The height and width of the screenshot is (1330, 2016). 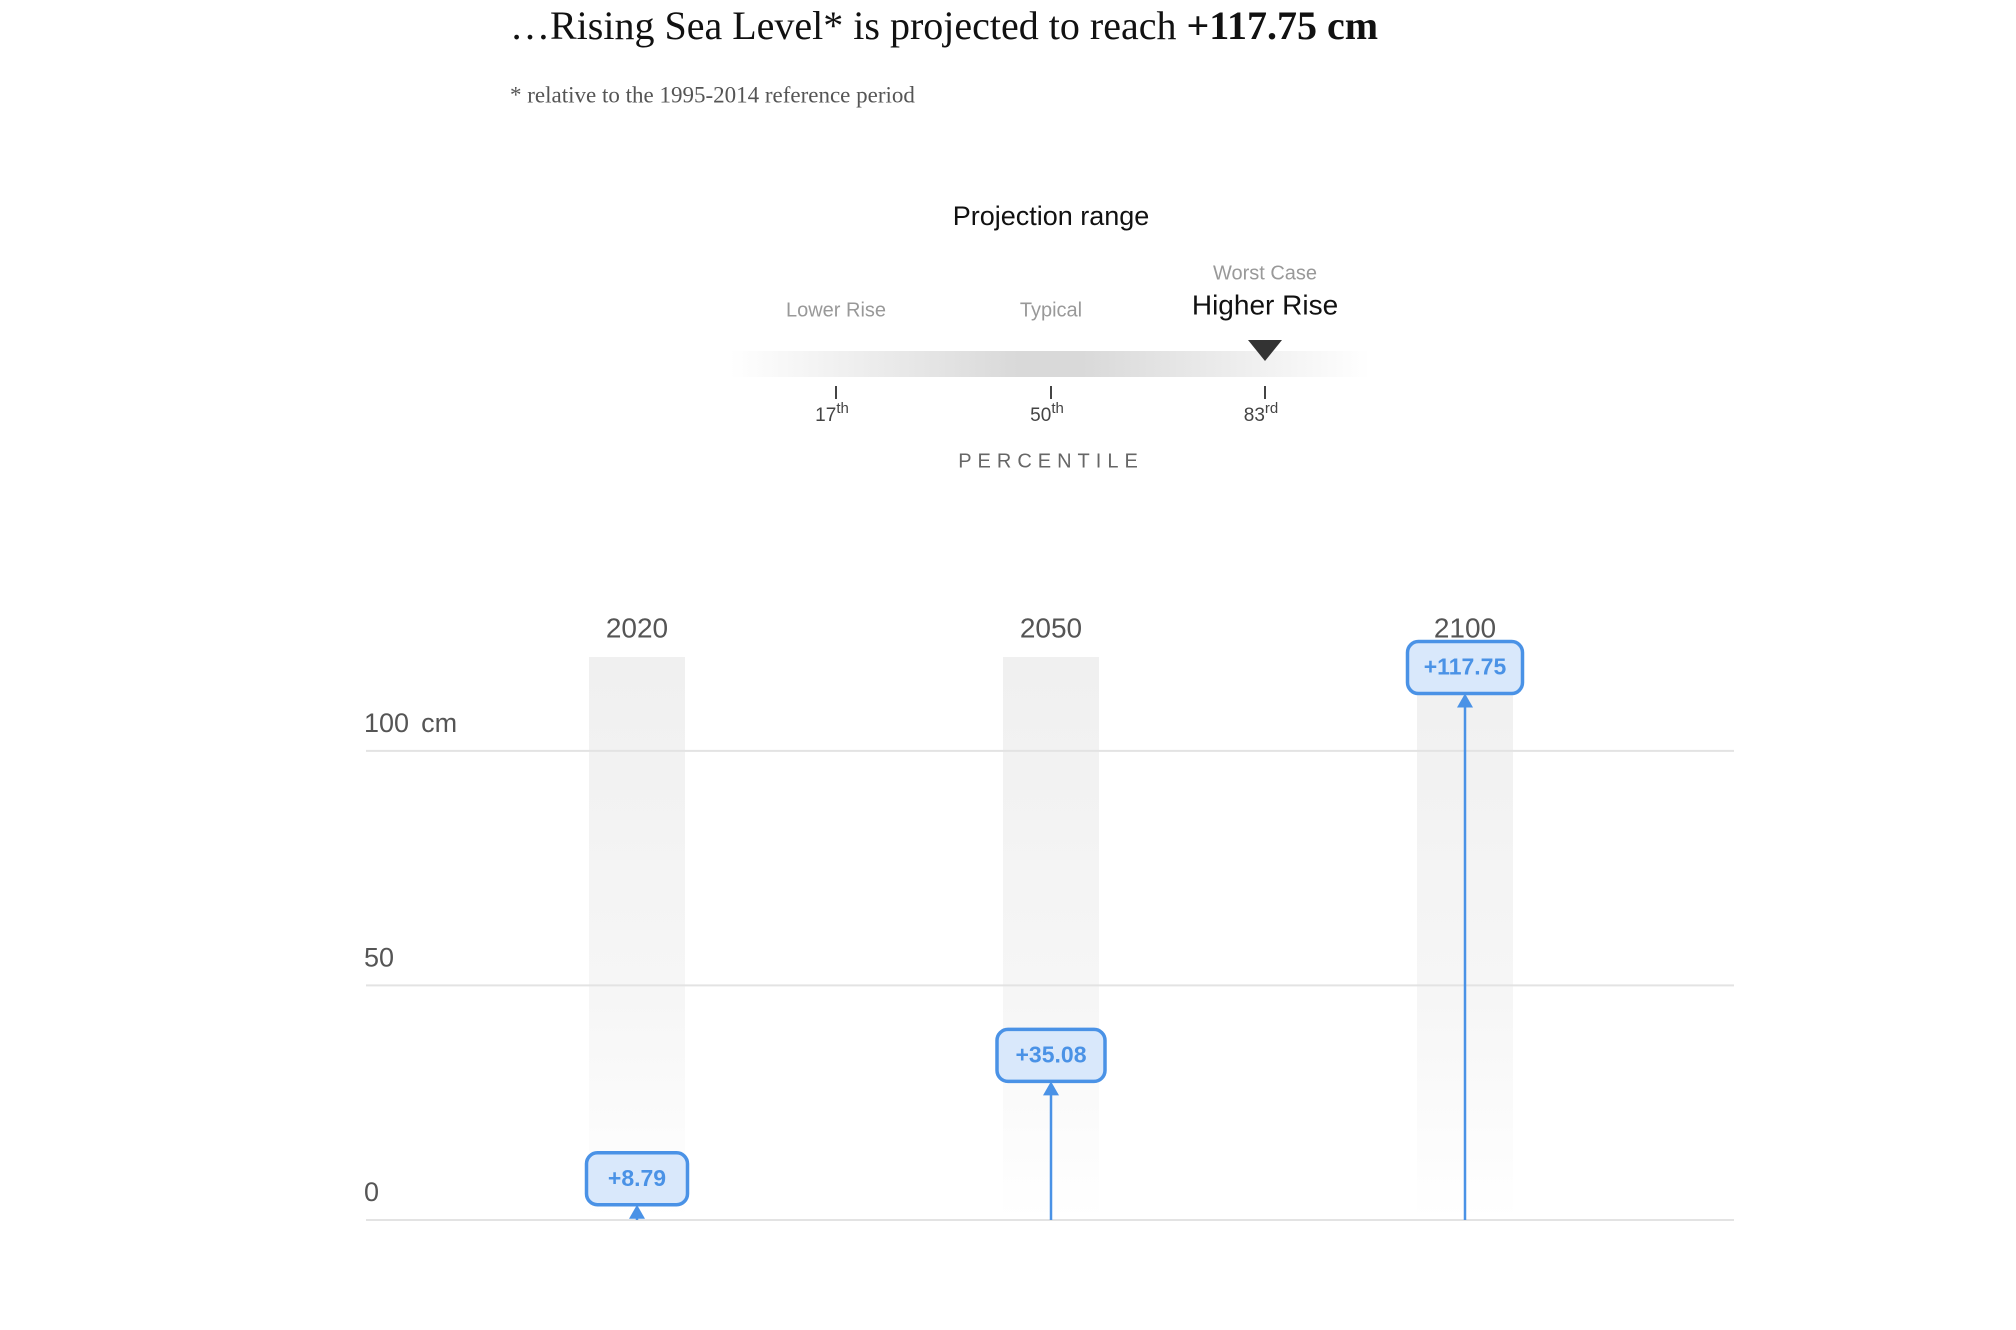 I want to click on percentile-number: 50, so click(x=1040, y=415).